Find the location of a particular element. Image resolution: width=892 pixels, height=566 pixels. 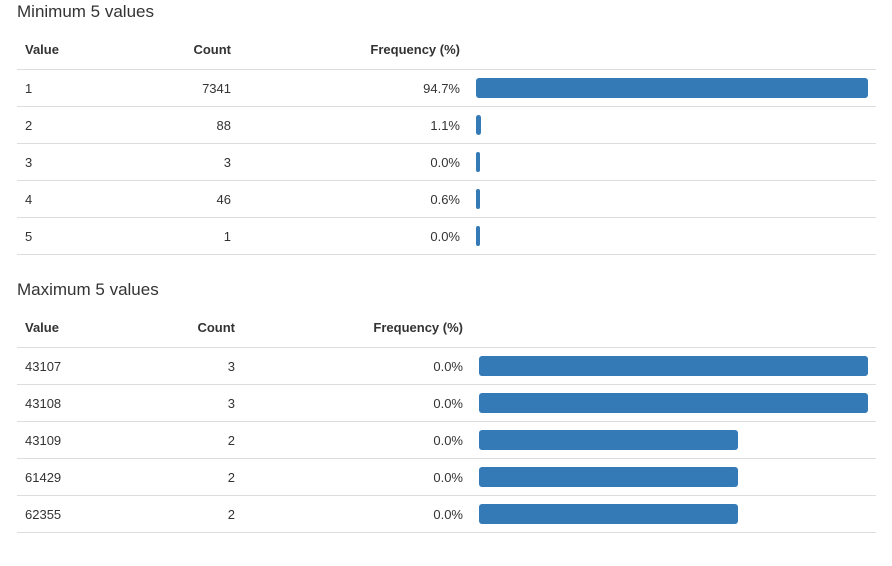

table-row: 43107 3 0.0% is located at coordinates (446, 366).